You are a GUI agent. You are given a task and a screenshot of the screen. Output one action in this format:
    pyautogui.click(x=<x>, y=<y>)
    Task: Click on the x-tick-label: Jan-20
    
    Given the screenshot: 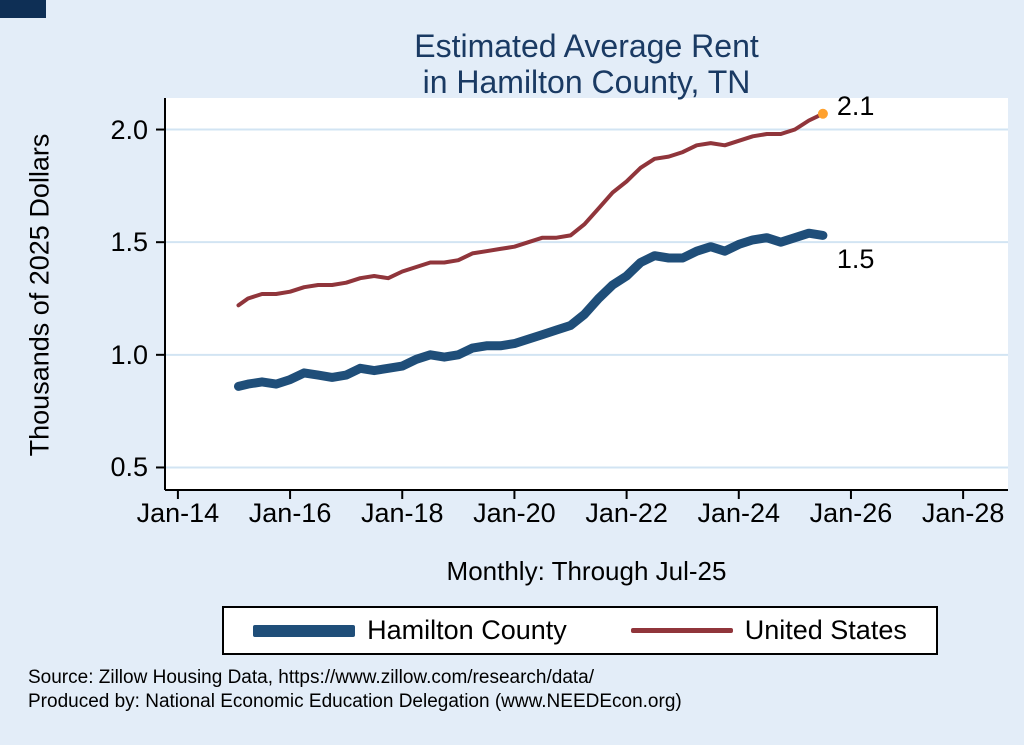 What is the action you would take?
    pyautogui.click(x=514, y=513)
    